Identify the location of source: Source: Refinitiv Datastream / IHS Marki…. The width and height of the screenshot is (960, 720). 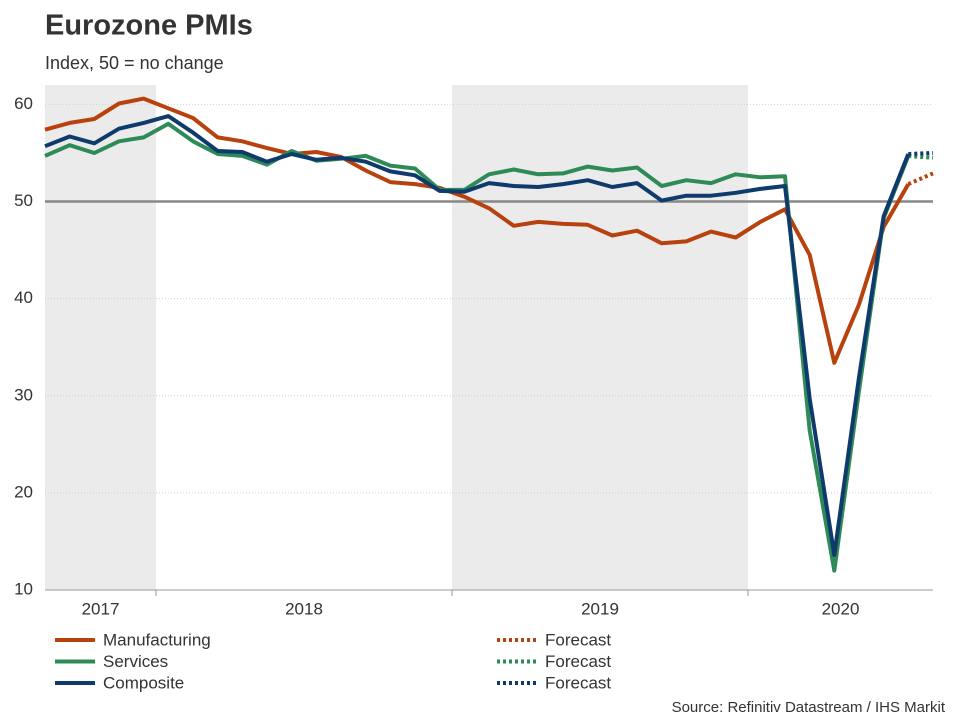
(809, 707).